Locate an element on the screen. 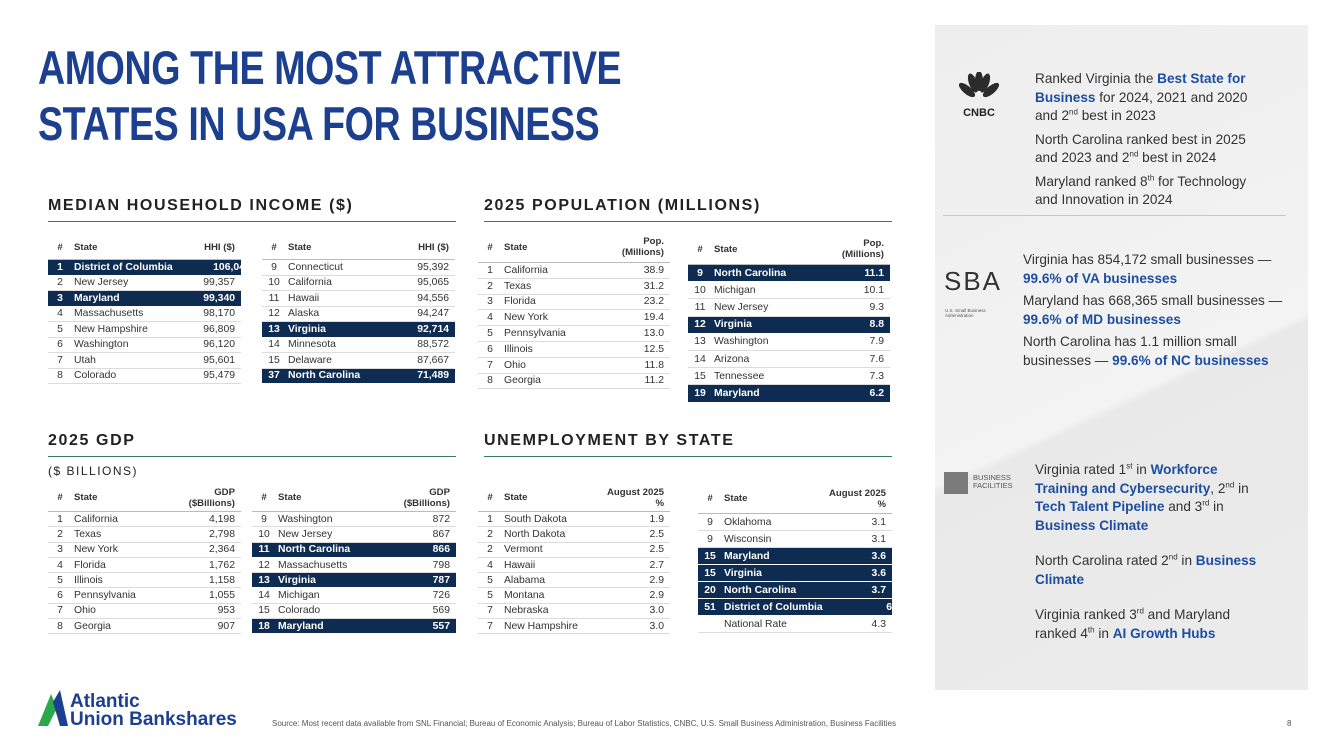 This screenshot has width=1333, height=749. header-cell: Pop. (Millions) is located at coordinates (628, 247).